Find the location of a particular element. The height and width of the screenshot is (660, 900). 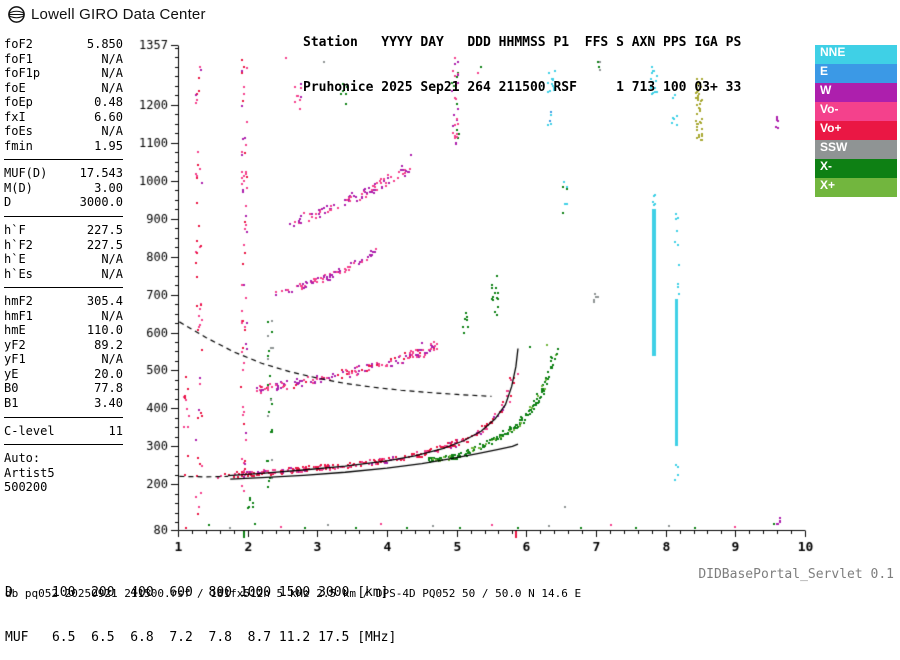

legend: NNE E W Vo- Vo+ SSW X- X+ is located at coordinates (856, 121).